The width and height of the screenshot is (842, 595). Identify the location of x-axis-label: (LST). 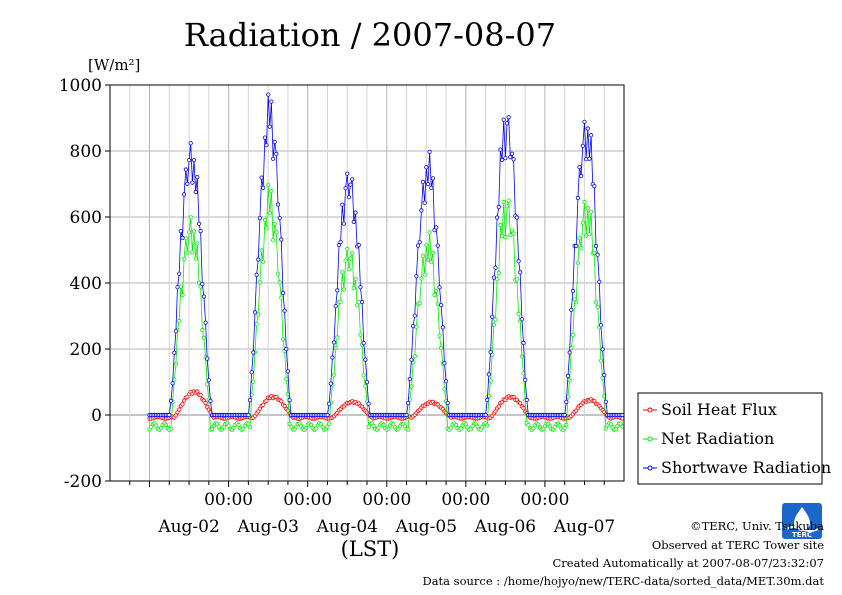
(370, 549).